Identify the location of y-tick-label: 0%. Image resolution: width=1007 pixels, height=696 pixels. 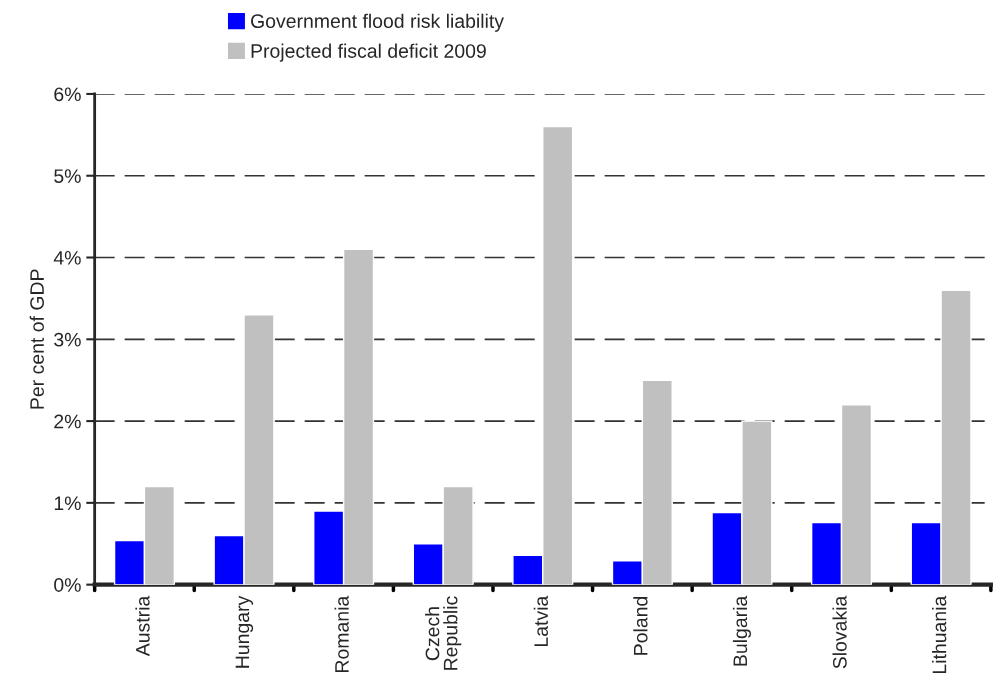
(67, 585).